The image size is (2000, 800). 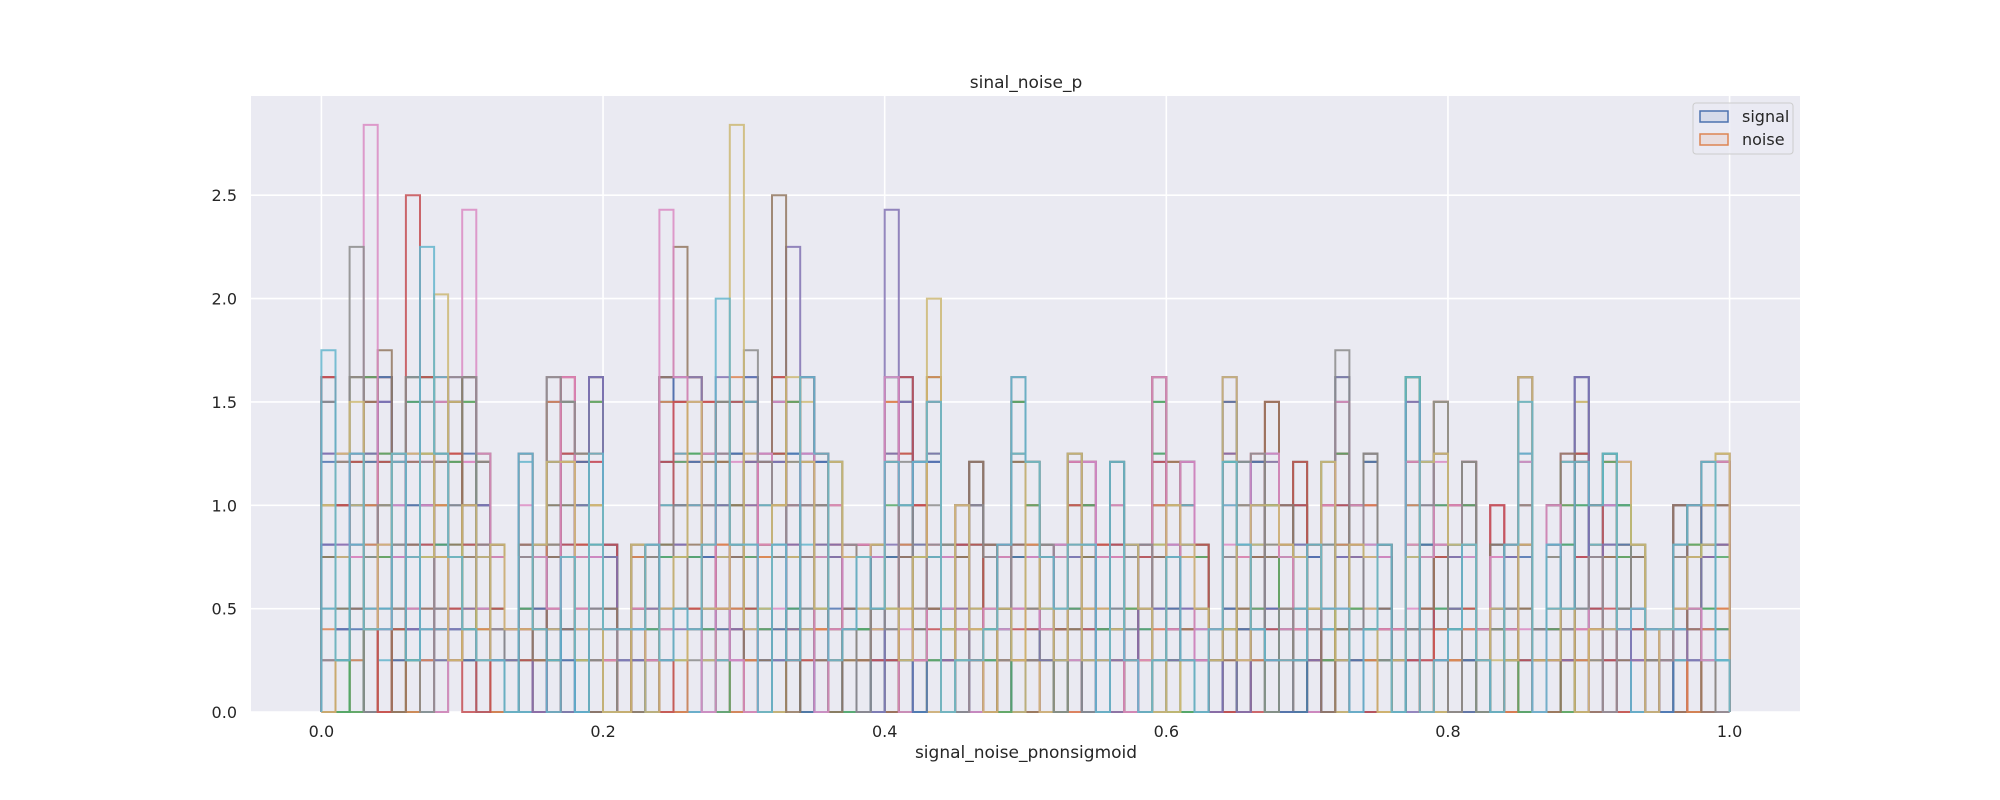 What do you see at coordinates (224, 195) in the screenshot?
I see `y-tick-label: 2.5` at bounding box center [224, 195].